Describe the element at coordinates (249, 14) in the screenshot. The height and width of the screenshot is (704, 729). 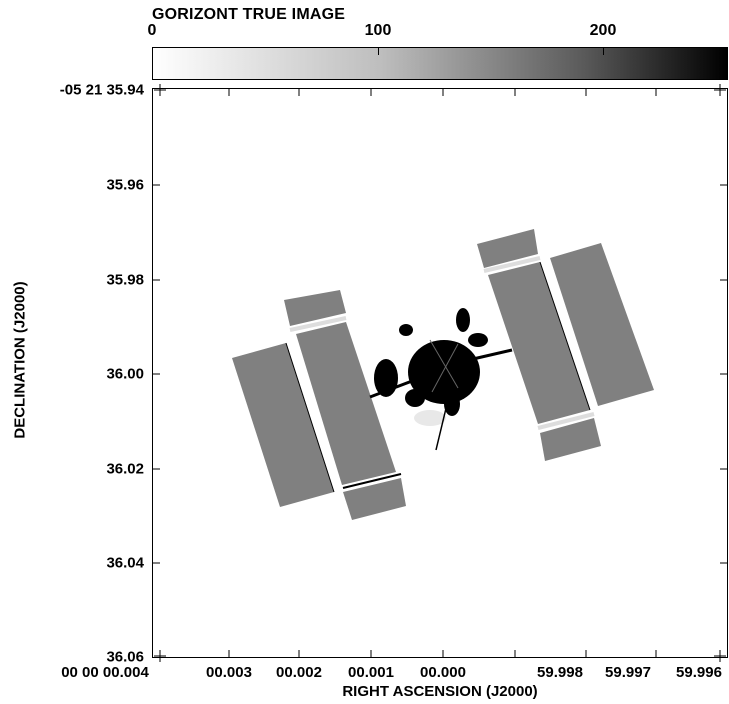
I see `image-title: GORIZONT TRUE IMAGE` at that location.